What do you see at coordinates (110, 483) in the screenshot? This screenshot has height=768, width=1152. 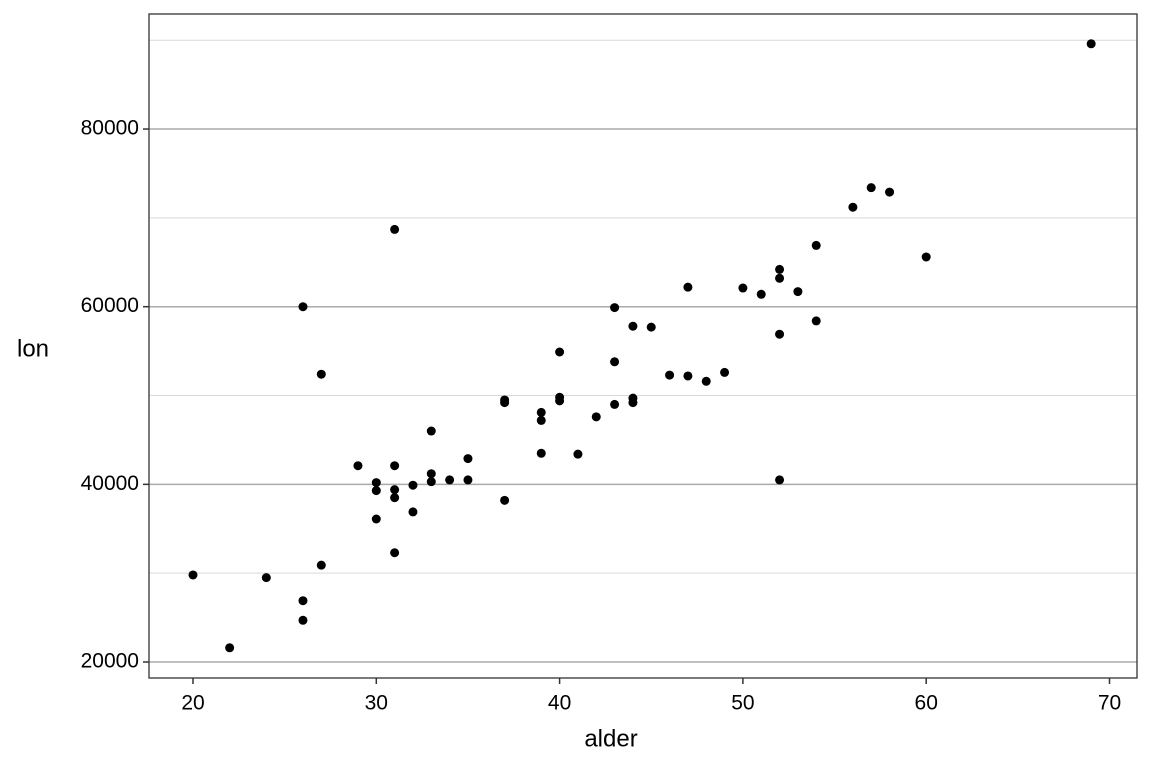 I see `y-tick-label: 40000` at bounding box center [110, 483].